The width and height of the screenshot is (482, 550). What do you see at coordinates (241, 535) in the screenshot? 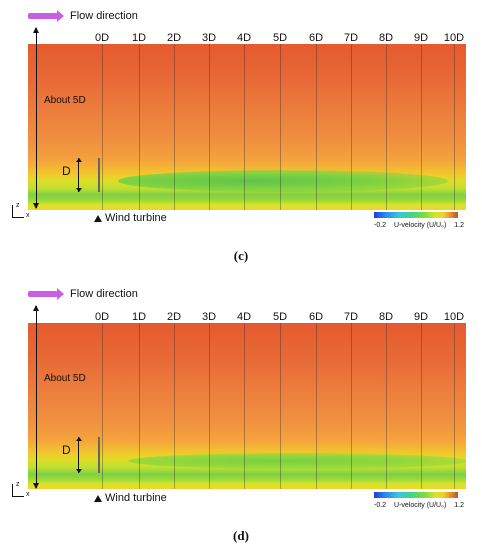
I see `caption-d: (d)` at bounding box center [241, 535].